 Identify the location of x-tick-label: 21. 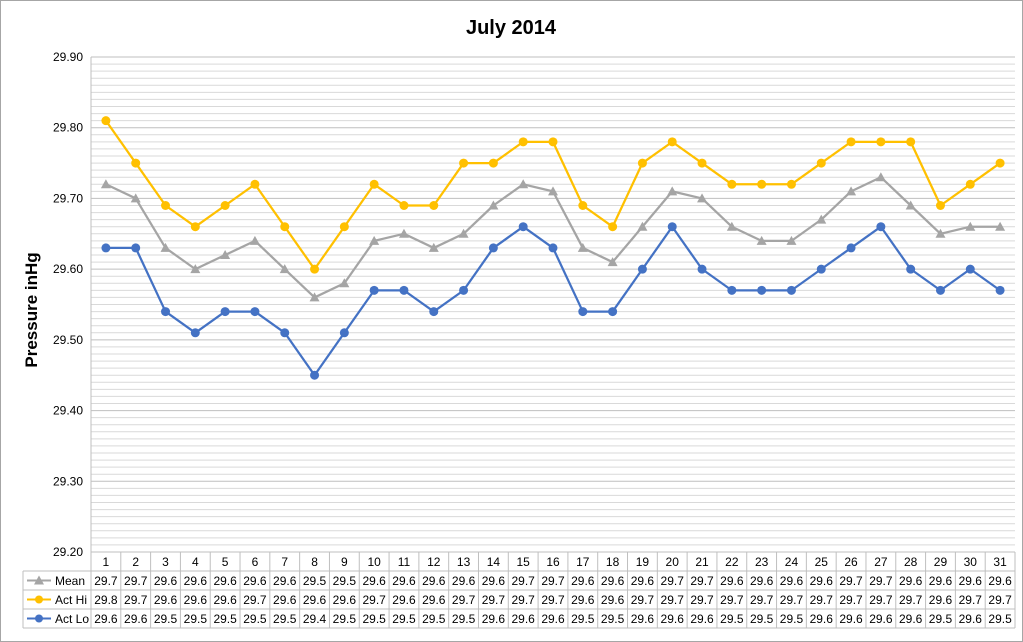
(702, 562).